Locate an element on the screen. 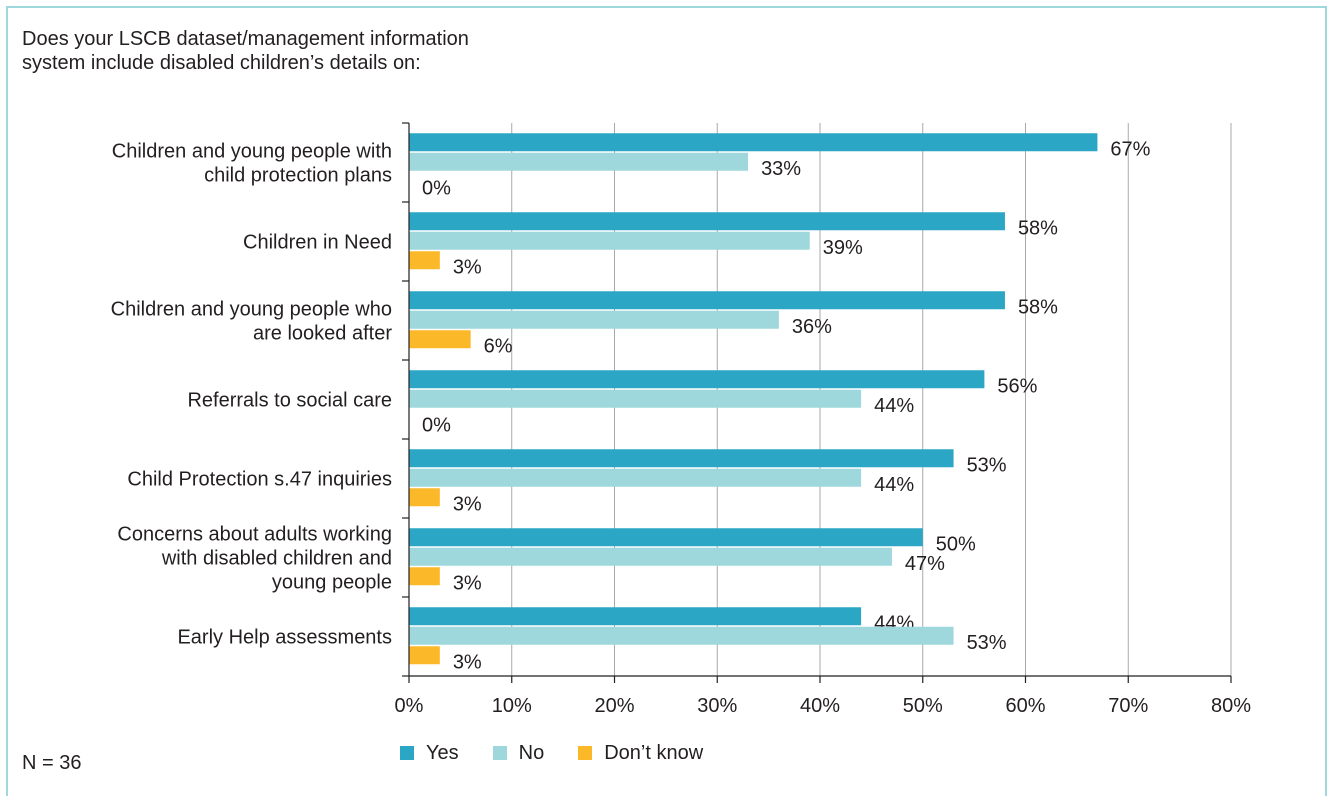 The image size is (1335, 796). category-label: Children and young people with is located at coordinates (252, 152).